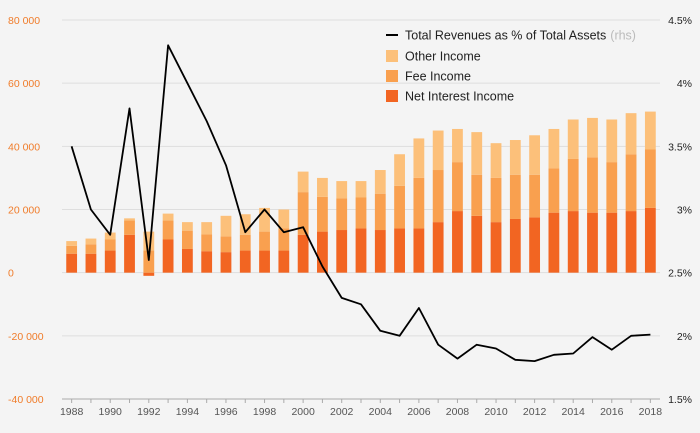  I want to click on bar-fee-income-2000, so click(303, 213).